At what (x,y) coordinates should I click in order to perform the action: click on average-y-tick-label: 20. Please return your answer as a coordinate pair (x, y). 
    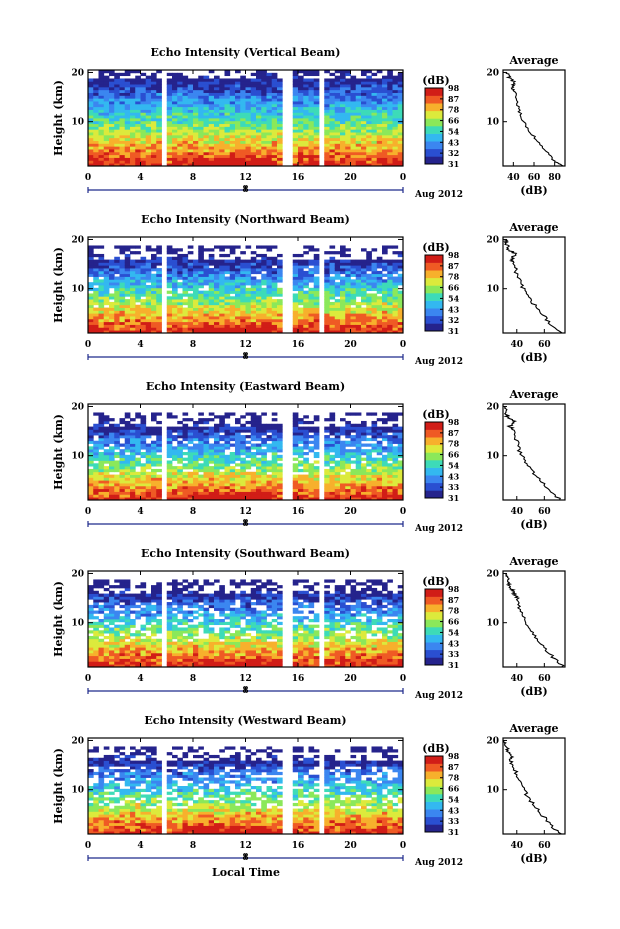
    Looking at the image, I should click on (492, 407).